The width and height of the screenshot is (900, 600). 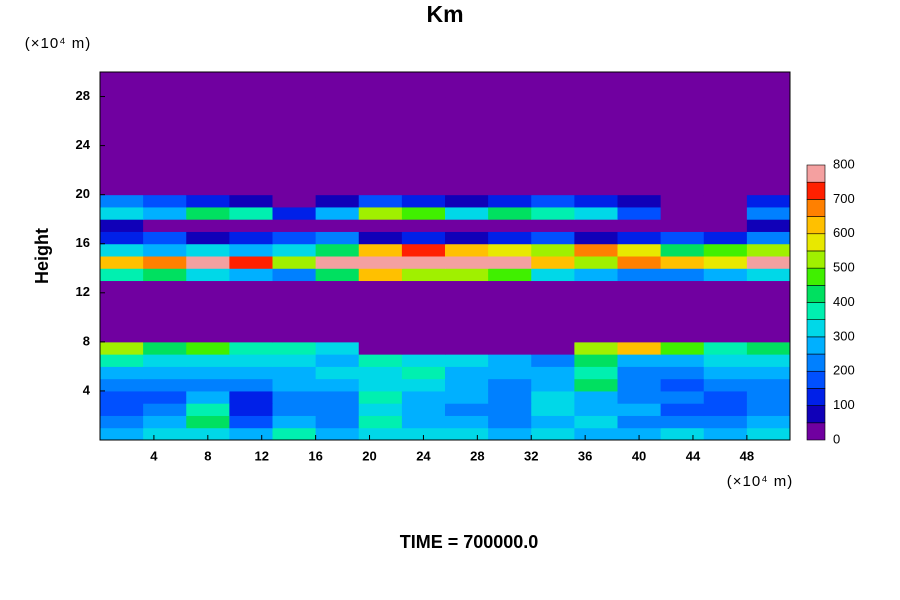 What do you see at coordinates (844, 370) in the screenshot?
I see `colorbar-label: 200` at bounding box center [844, 370].